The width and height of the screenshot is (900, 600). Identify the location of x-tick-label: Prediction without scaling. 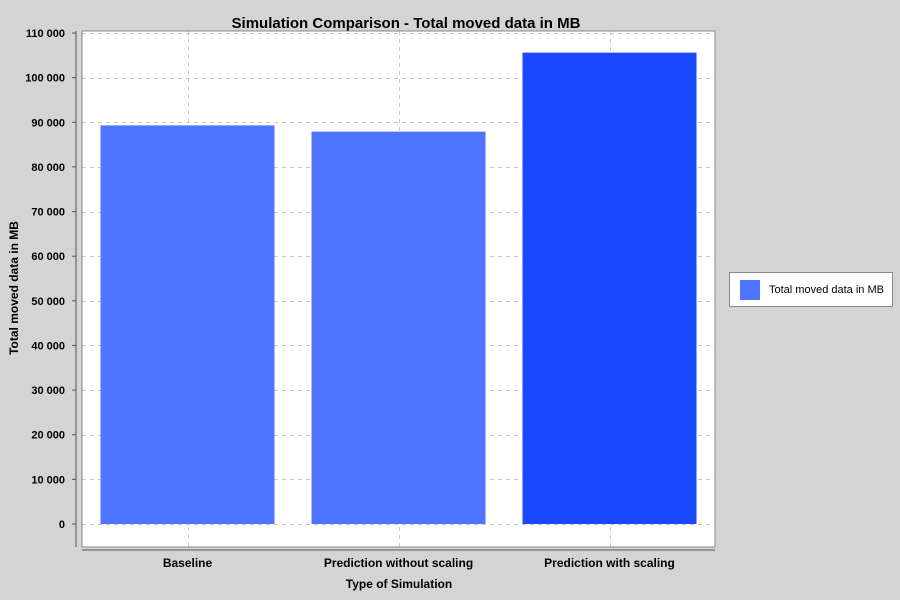
(398, 563).